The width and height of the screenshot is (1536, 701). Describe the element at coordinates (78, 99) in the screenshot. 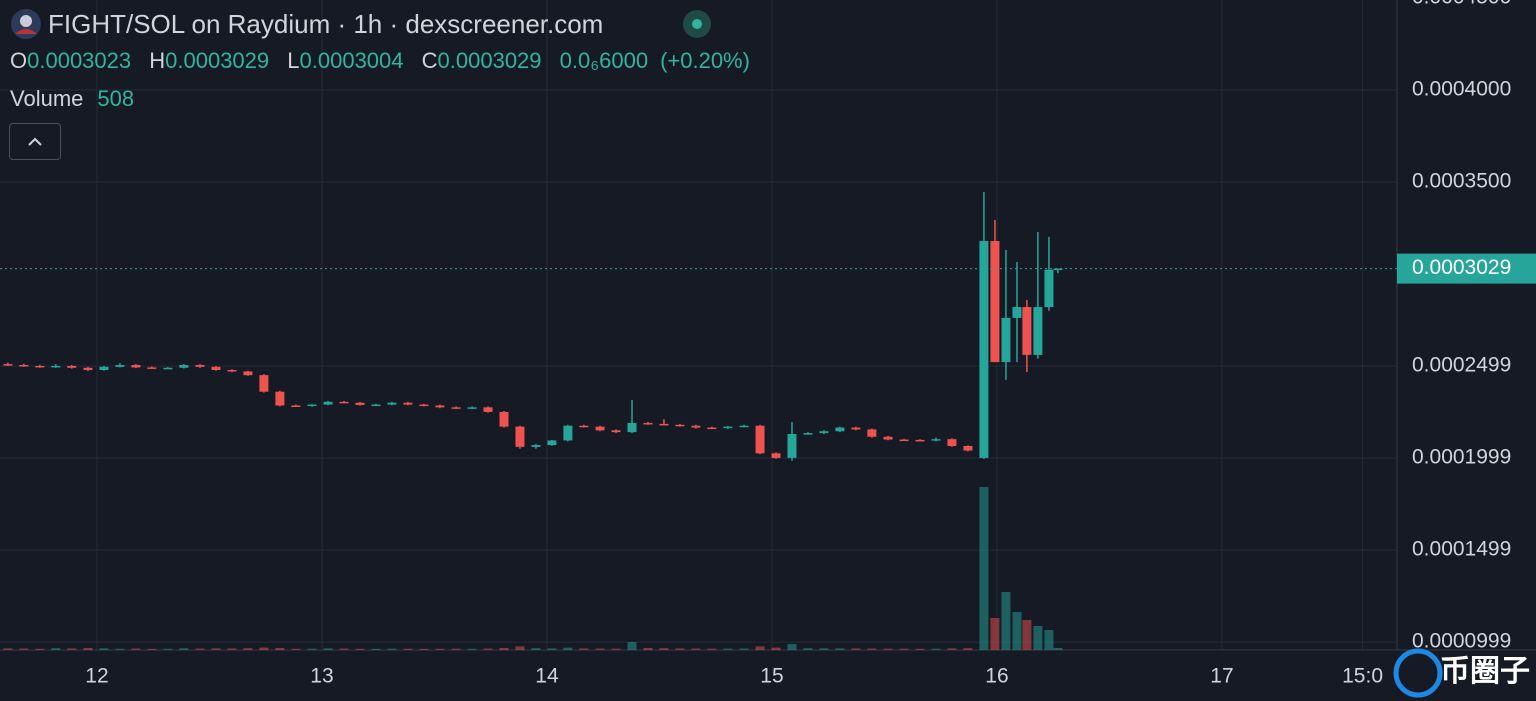

I see `volume-legend: Volume 508` at that location.